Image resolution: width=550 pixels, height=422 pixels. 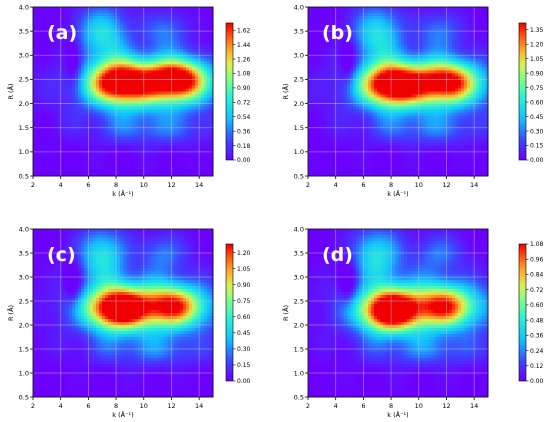 I want to click on colorbar-tick-label: 1.35, so click(x=537, y=30).